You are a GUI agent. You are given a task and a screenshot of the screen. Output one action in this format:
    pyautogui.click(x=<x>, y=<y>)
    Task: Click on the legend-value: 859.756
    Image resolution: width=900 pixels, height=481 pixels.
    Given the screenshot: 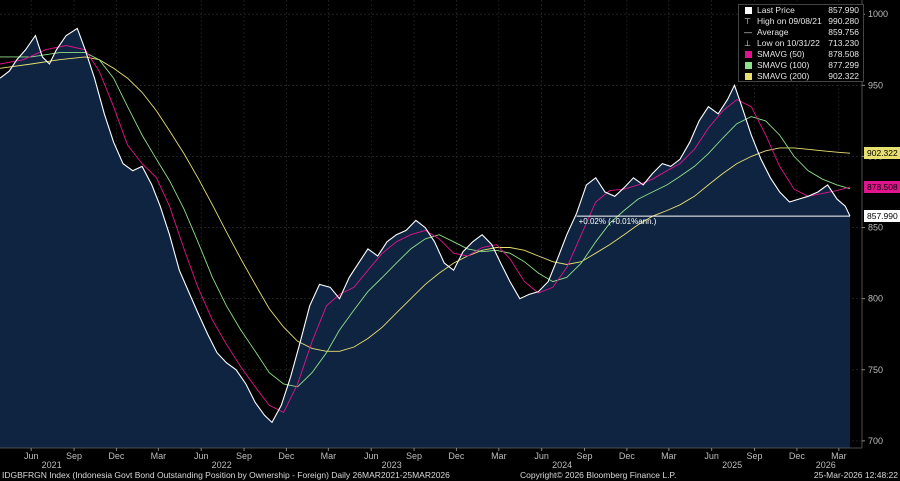 What is the action you would take?
    pyautogui.click(x=843, y=32)
    